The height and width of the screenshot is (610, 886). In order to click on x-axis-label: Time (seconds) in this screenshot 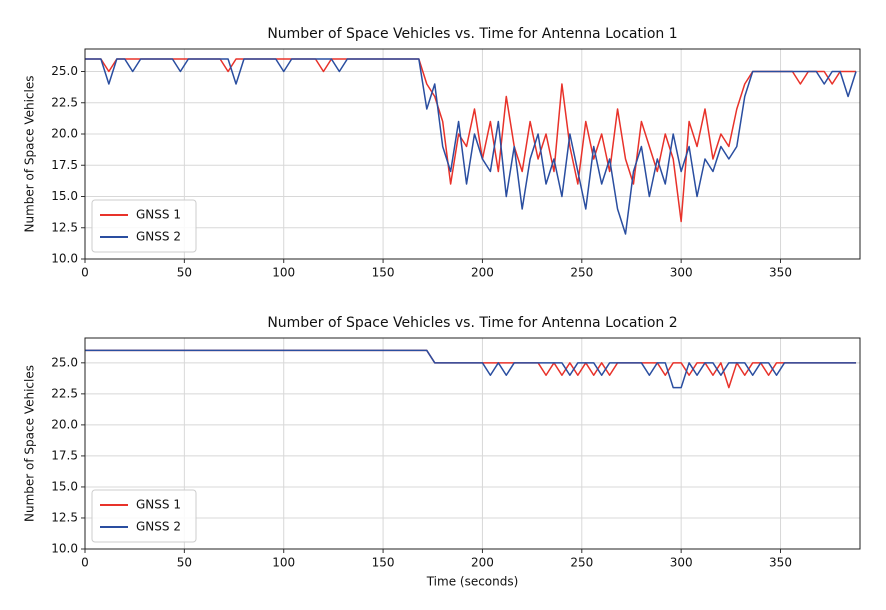, I will do `click(472, 582)`.